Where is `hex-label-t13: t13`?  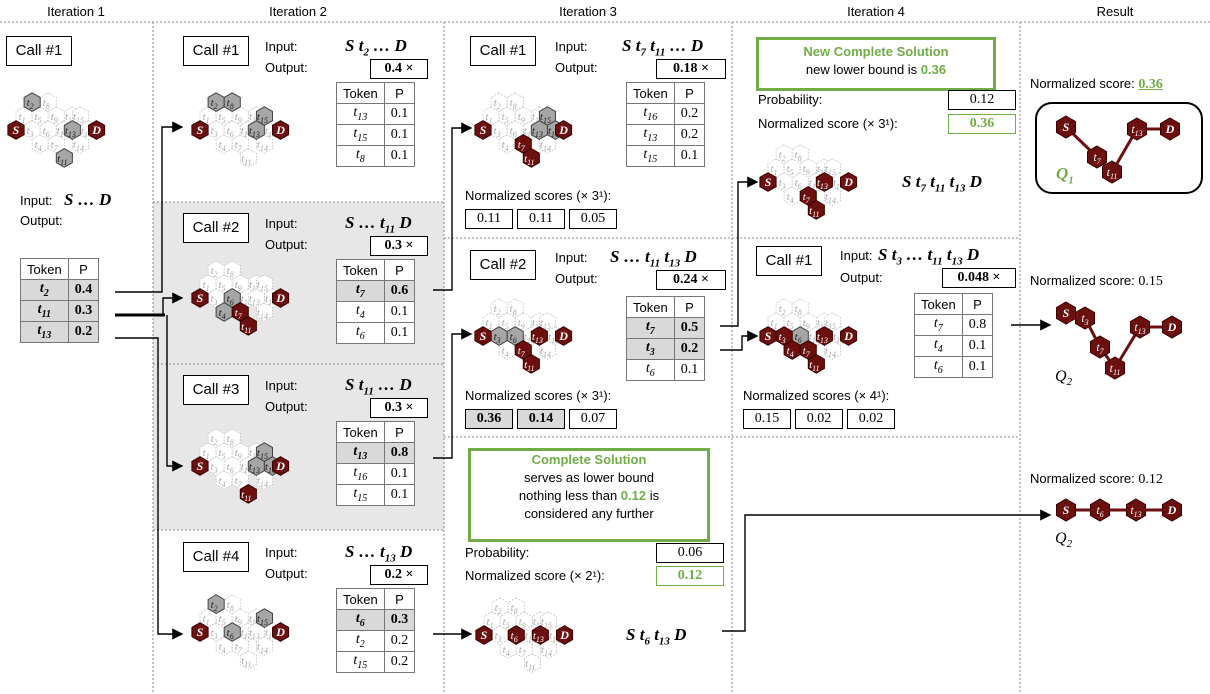
hex-label-t13: t13 is located at coordinates (254, 300).